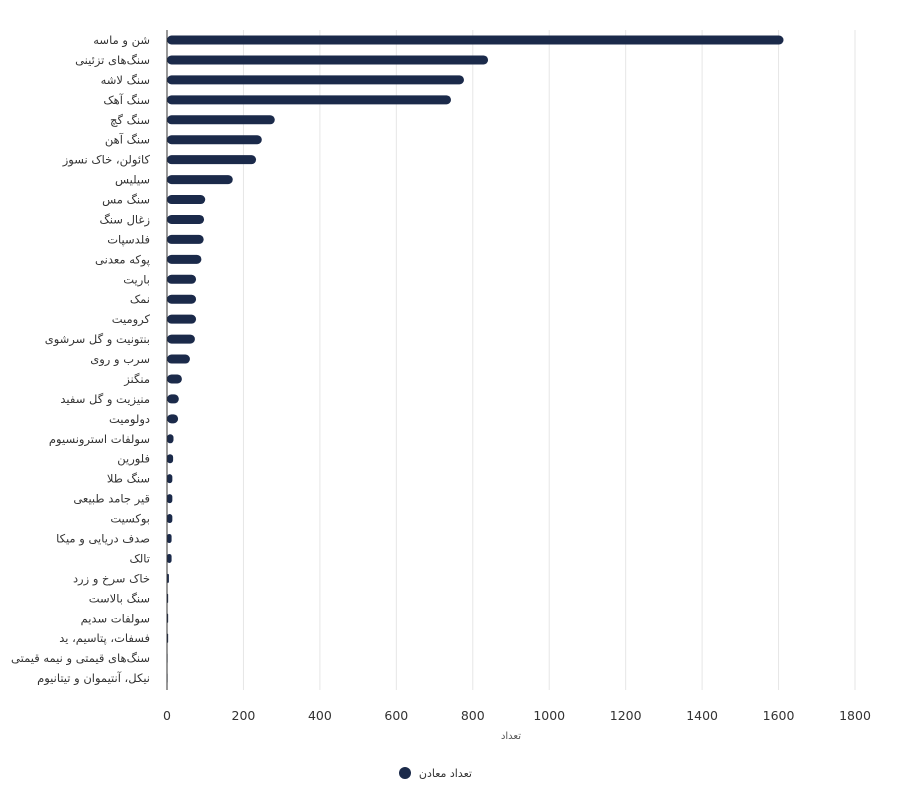  I want to click on category-label: فلدسپات, so click(128, 239).